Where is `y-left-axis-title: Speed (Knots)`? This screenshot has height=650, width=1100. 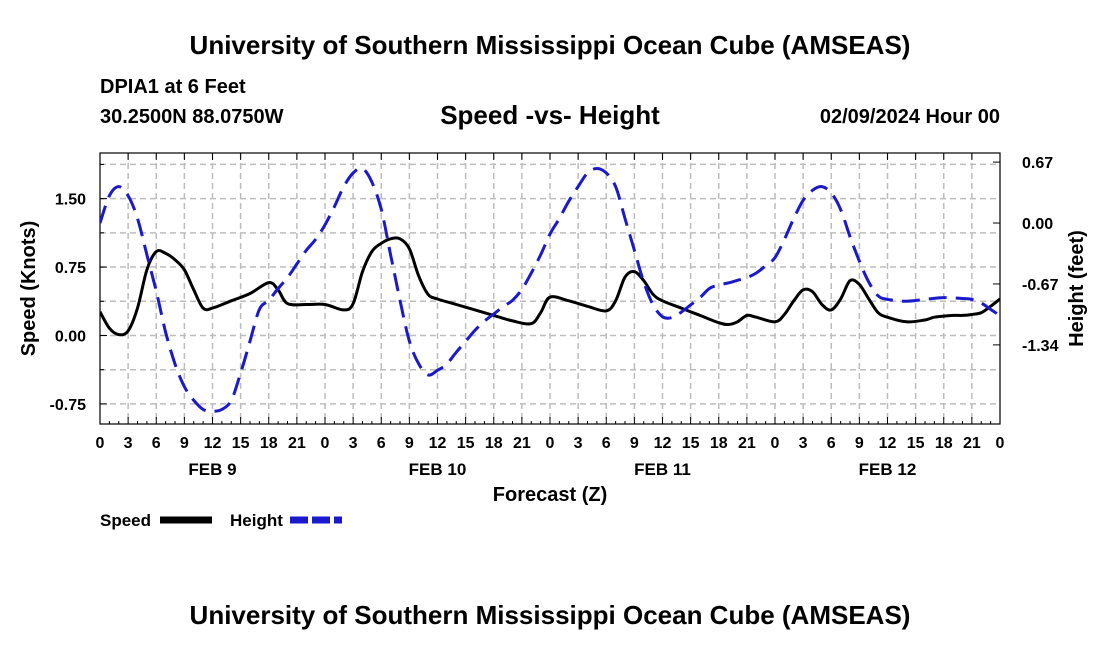 y-left-axis-title: Speed (Knots) is located at coordinates (29, 289).